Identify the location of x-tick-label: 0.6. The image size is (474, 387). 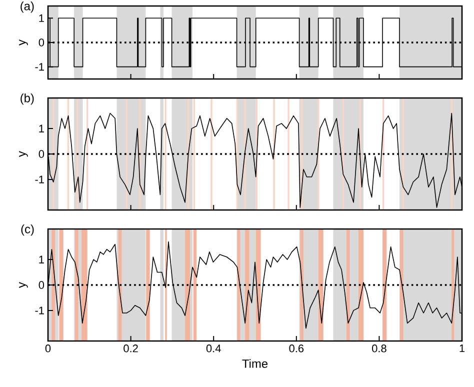
(296, 348).